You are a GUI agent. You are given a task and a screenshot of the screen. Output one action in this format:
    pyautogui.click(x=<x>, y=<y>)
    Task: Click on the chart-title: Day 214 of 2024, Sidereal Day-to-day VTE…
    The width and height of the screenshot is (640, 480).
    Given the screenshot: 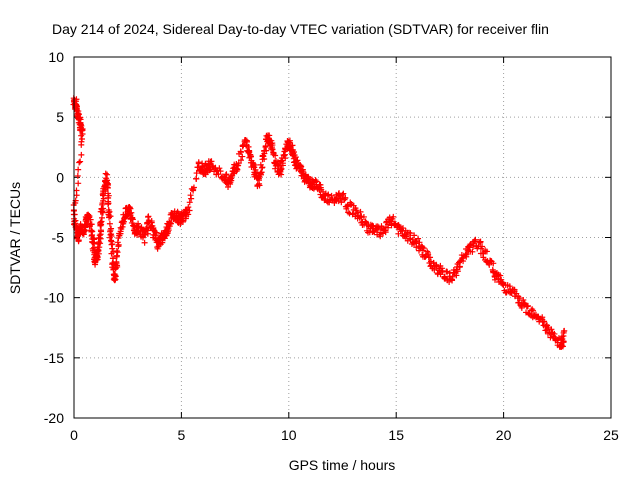 What is the action you would take?
    pyautogui.click(x=300, y=29)
    